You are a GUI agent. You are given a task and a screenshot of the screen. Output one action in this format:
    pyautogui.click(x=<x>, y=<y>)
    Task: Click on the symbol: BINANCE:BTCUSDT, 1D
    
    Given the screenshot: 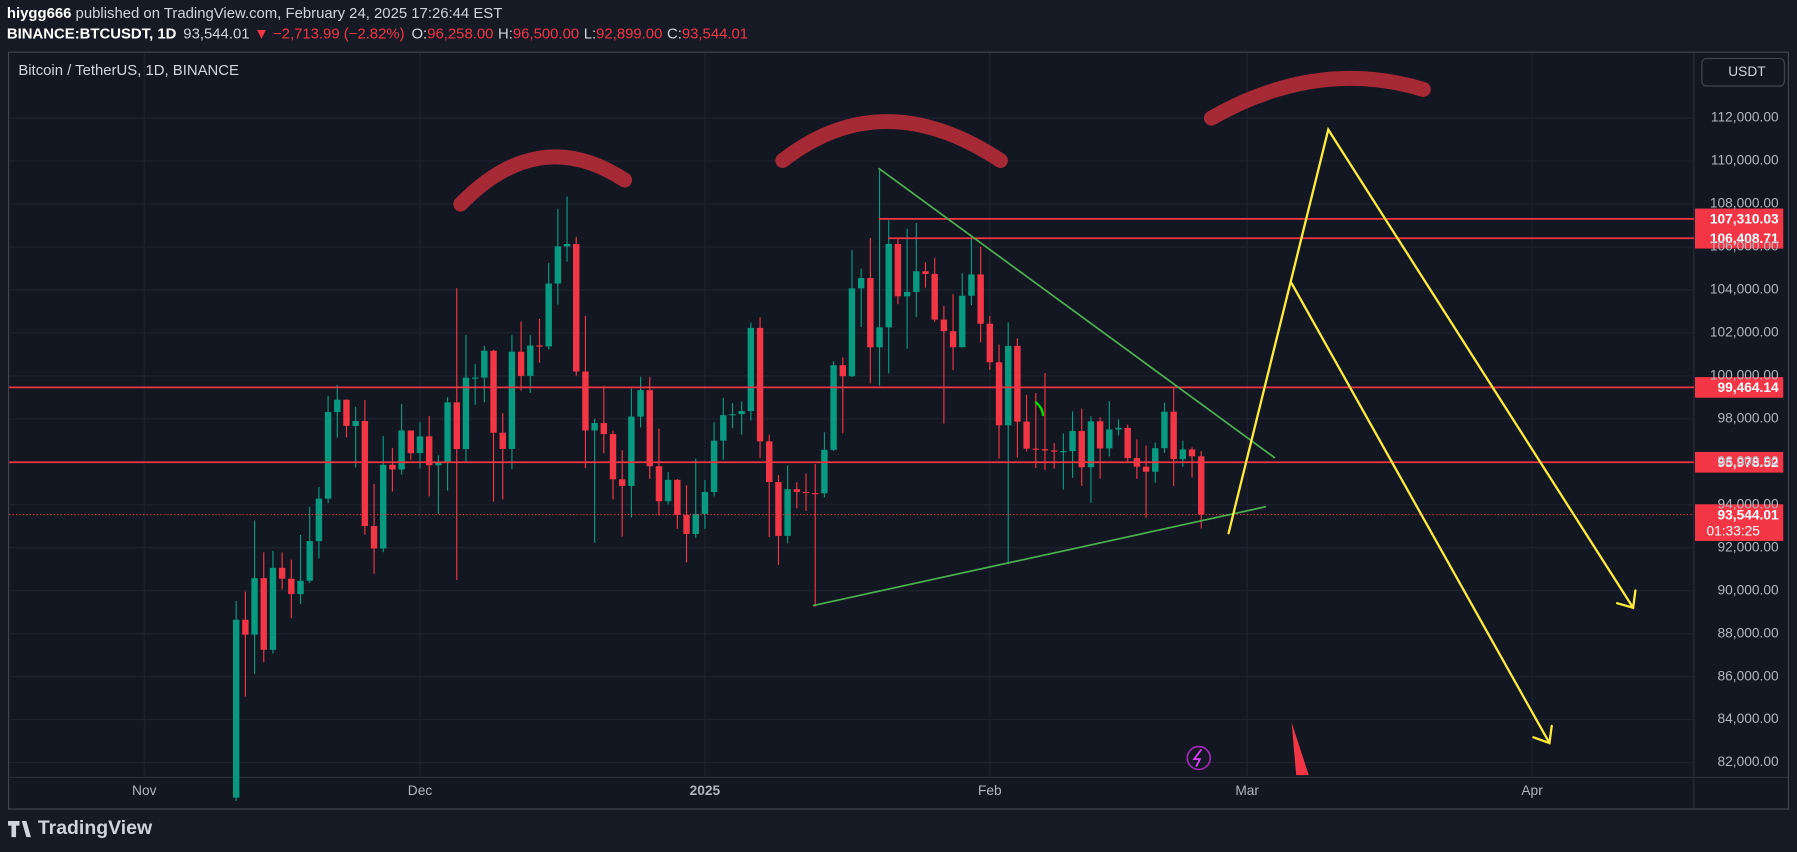 What is the action you would take?
    pyautogui.click(x=92, y=34)
    